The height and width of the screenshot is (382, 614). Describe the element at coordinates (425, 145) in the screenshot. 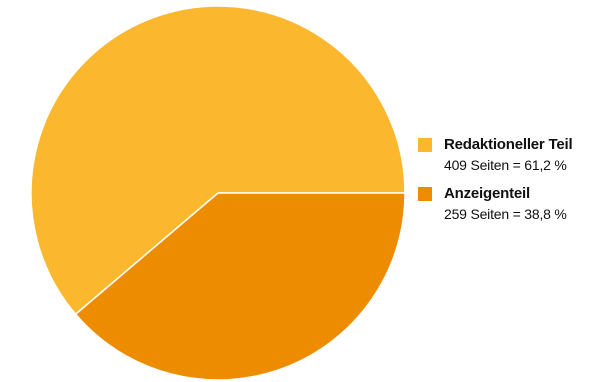

I see `legend-swatch-redaktioneller-teil` at that location.